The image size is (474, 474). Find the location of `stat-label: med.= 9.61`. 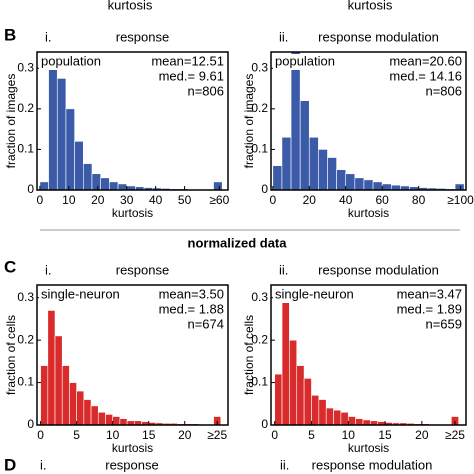

stat-label: med.= 9.61 is located at coordinates (191, 75).